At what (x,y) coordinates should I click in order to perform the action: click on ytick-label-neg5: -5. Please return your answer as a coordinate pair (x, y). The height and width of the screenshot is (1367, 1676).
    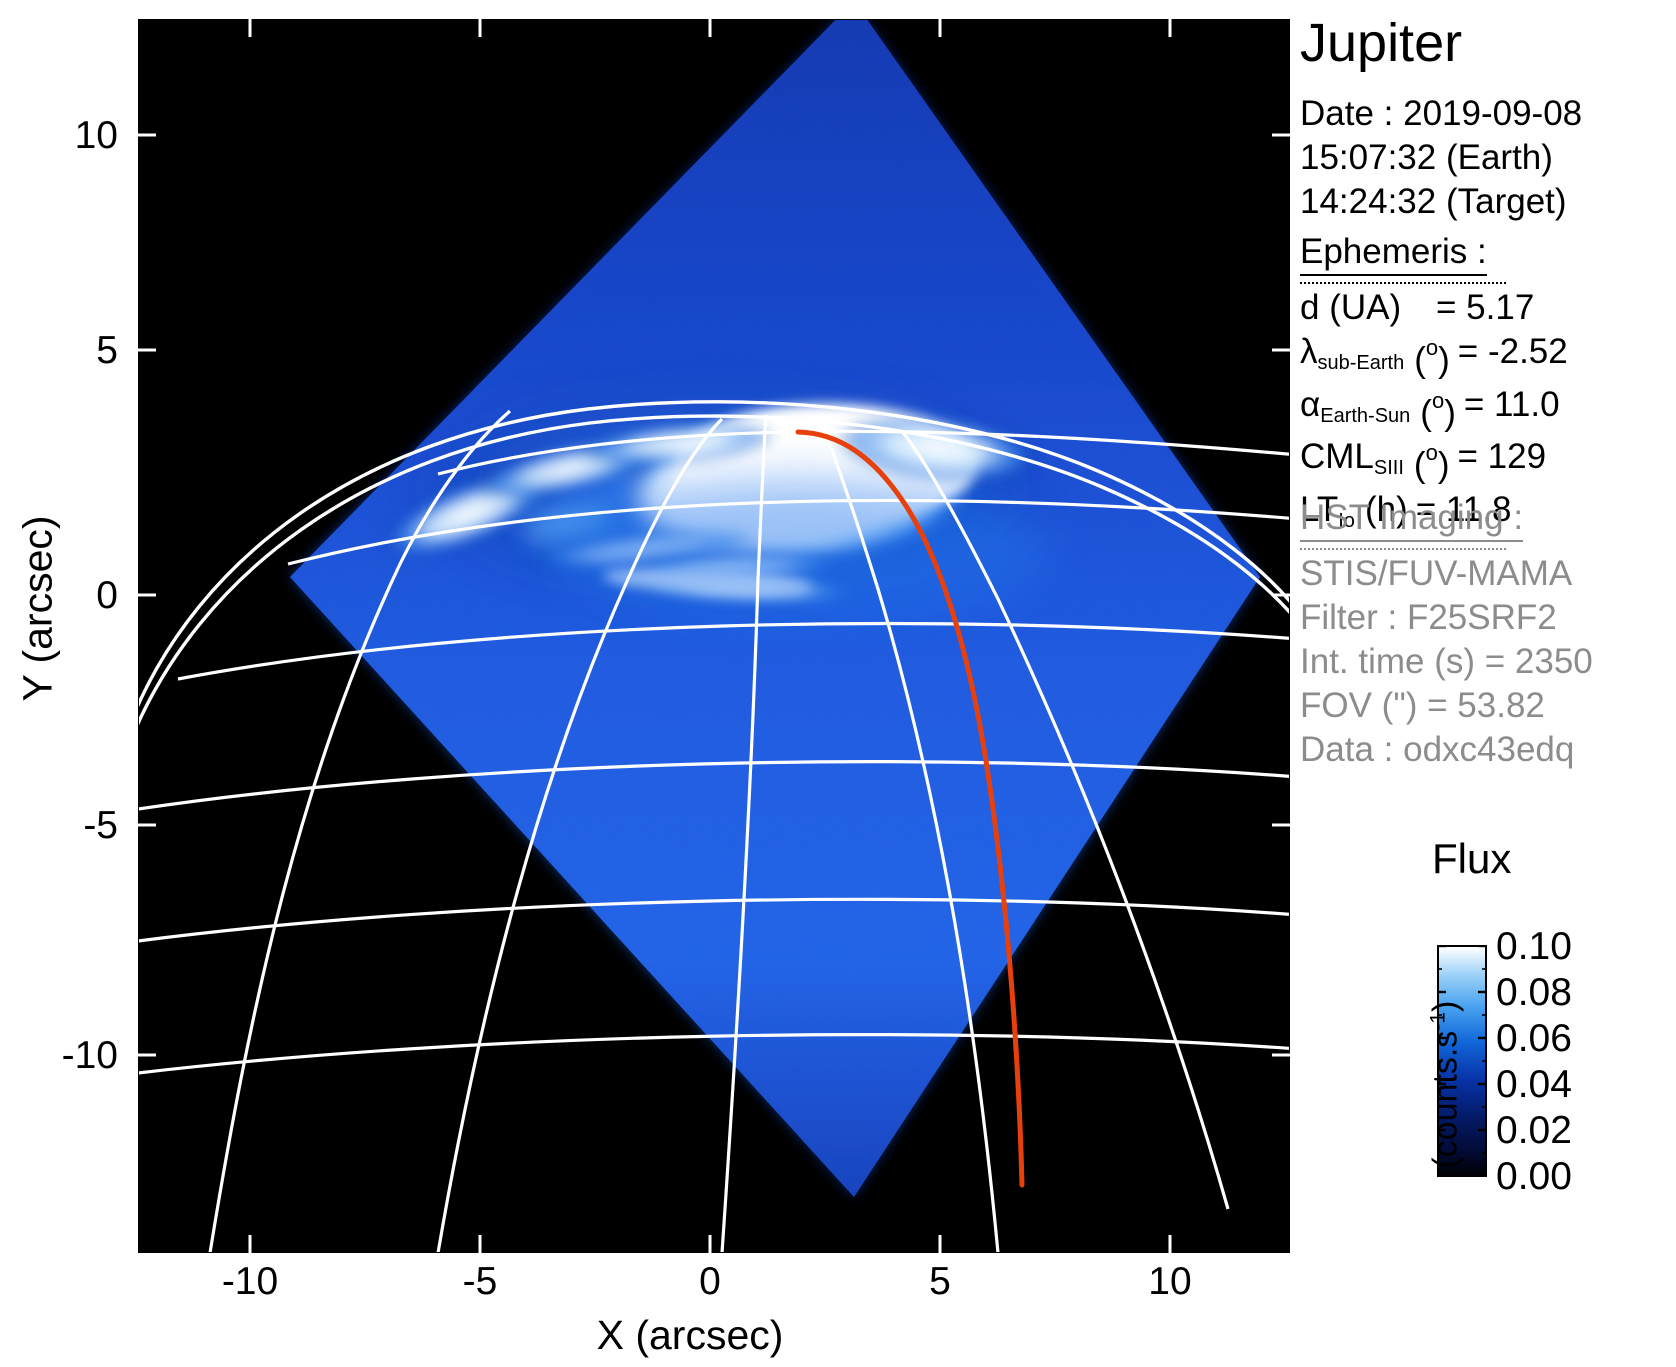
    Looking at the image, I should click on (100, 825).